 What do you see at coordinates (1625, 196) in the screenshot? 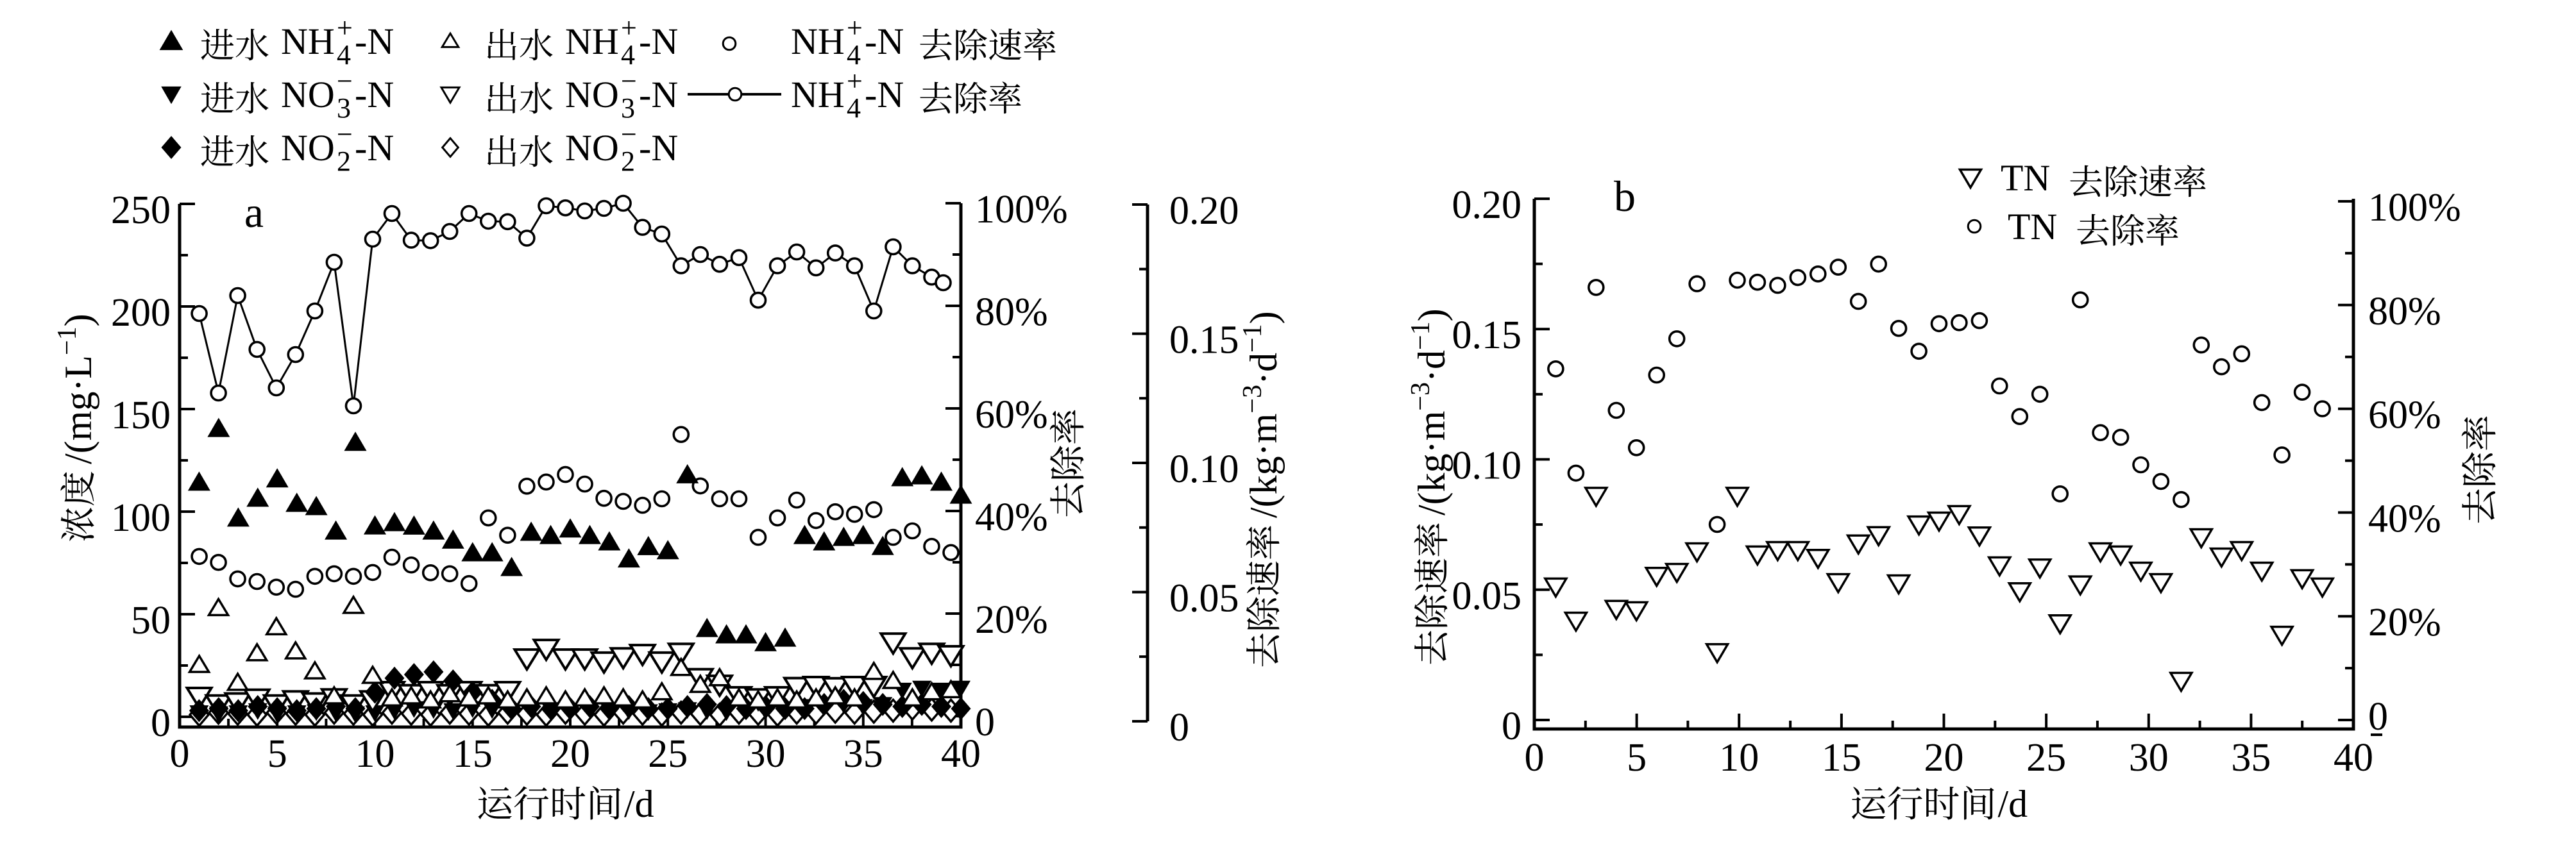
I see `svg-text: b` at bounding box center [1625, 196].